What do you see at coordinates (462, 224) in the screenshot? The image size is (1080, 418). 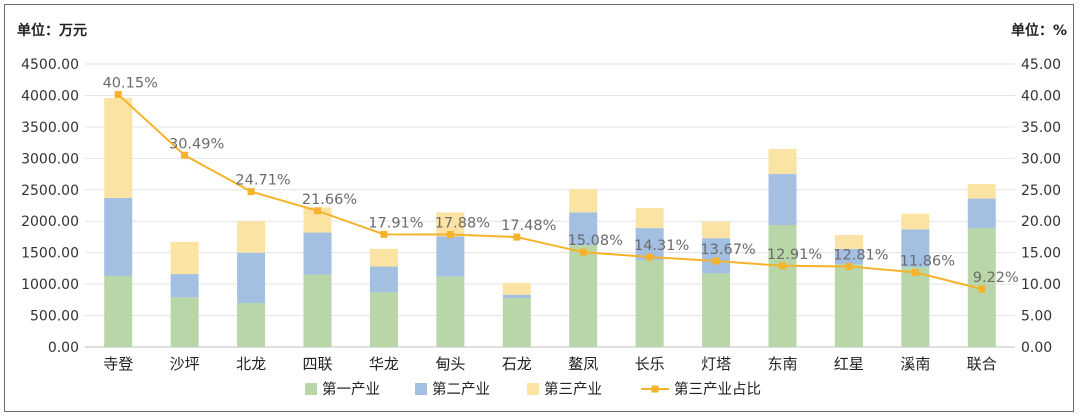 I see `ratio-data-label: 17.88%` at bounding box center [462, 224].